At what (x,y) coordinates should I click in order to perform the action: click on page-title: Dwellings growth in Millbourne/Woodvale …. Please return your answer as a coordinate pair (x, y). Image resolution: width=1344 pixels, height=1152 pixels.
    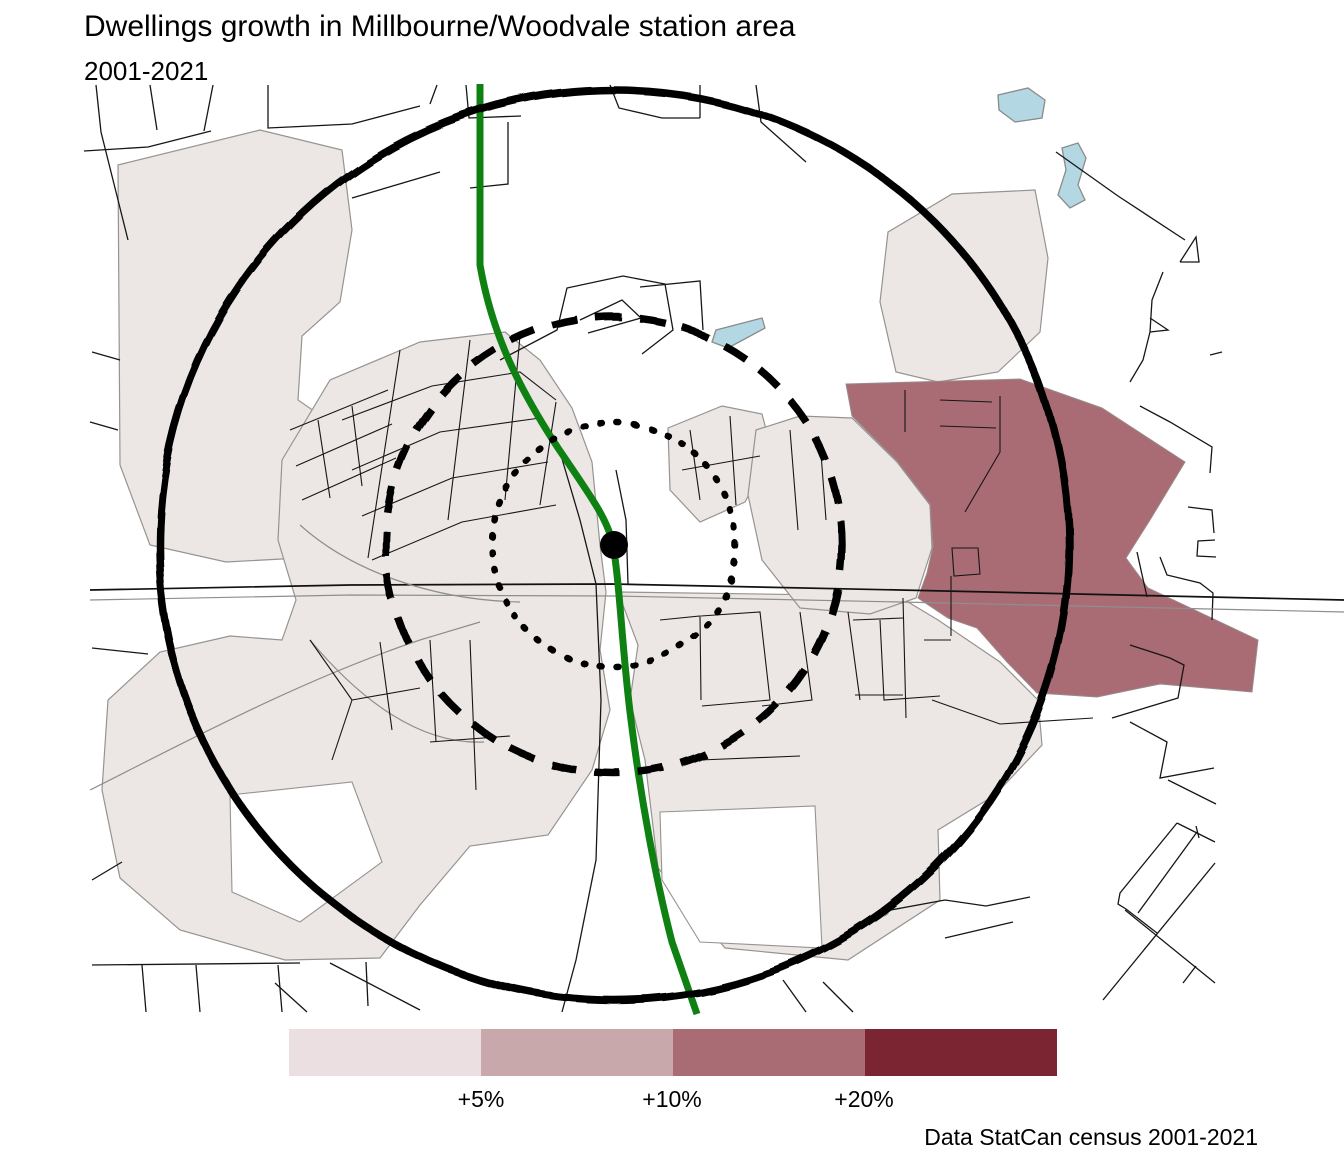
    Looking at the image, I should click on (440, 26).